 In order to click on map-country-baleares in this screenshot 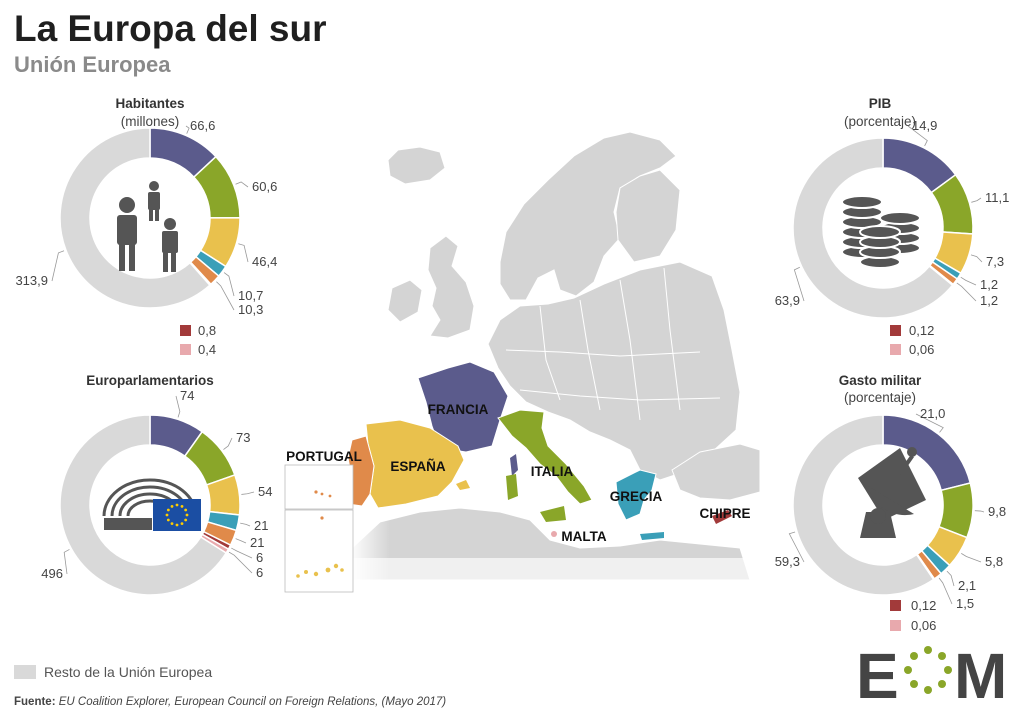, I will do `click(463, 485)`.